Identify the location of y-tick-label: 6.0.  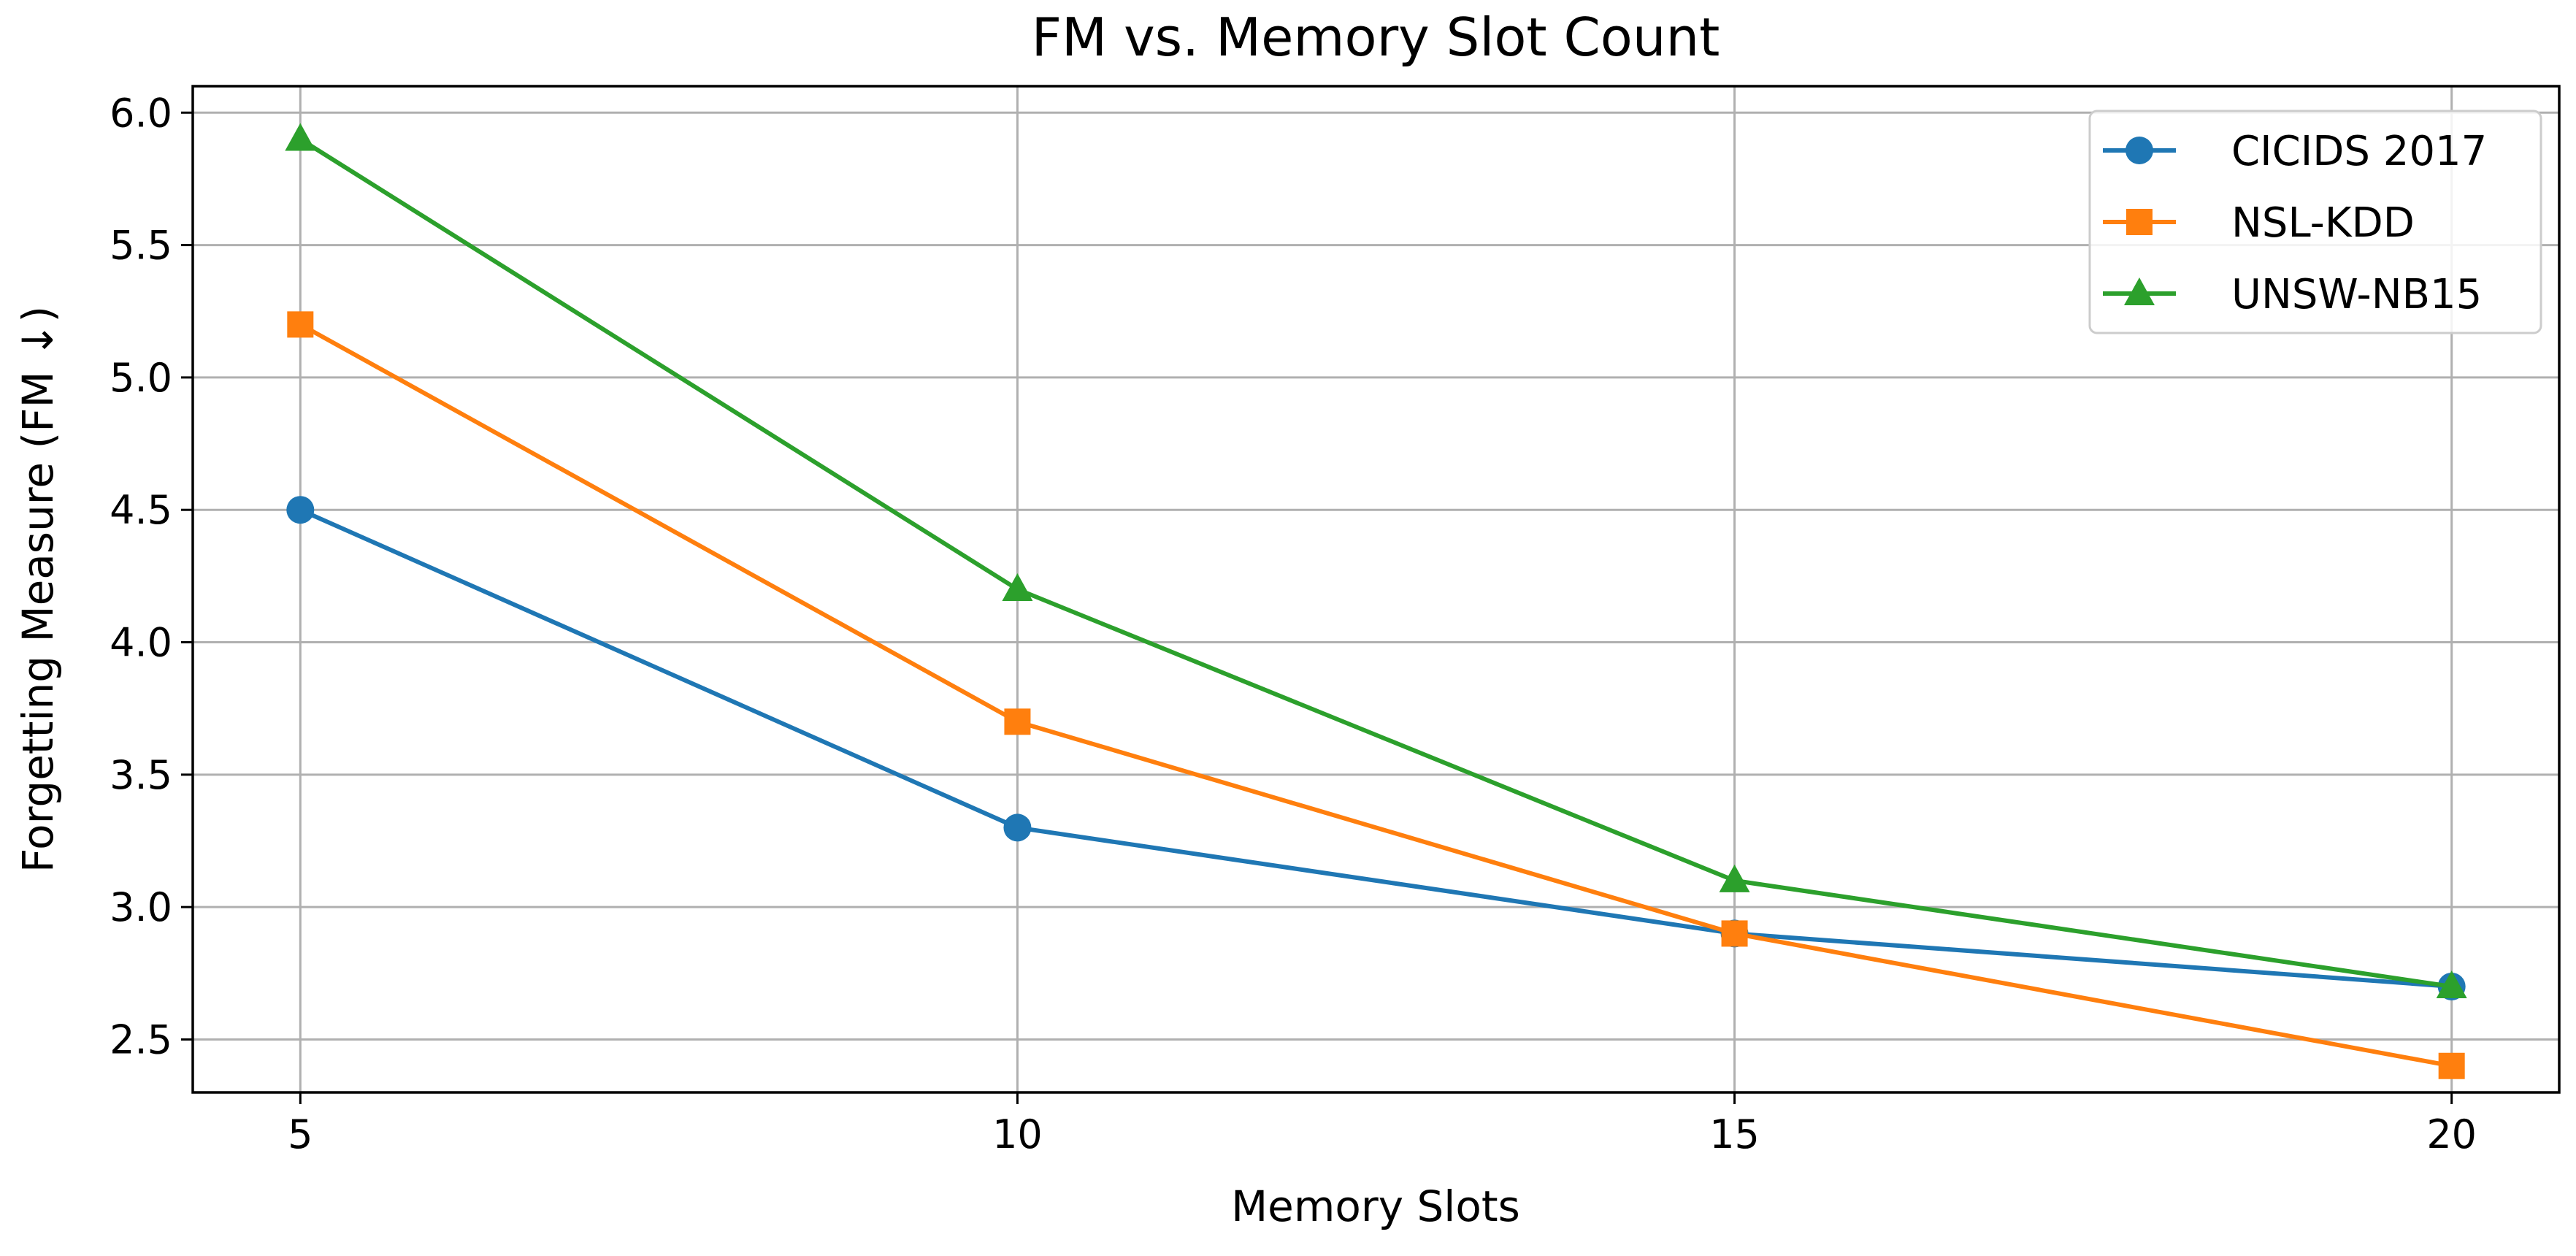
(141, 113).